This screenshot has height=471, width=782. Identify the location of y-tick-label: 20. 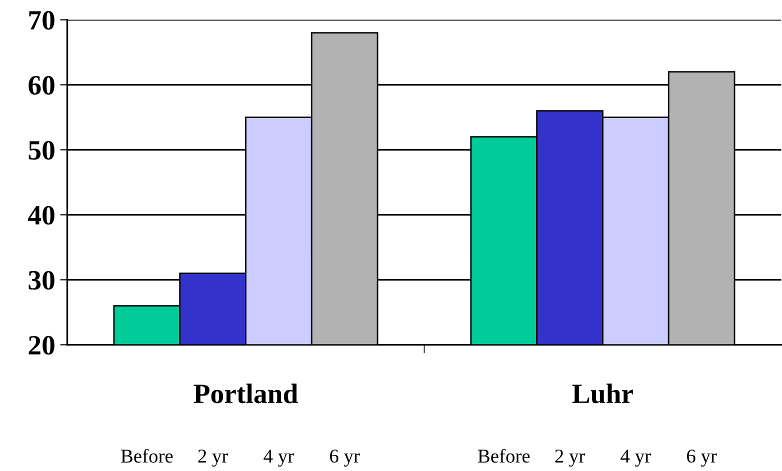
(41, 345).